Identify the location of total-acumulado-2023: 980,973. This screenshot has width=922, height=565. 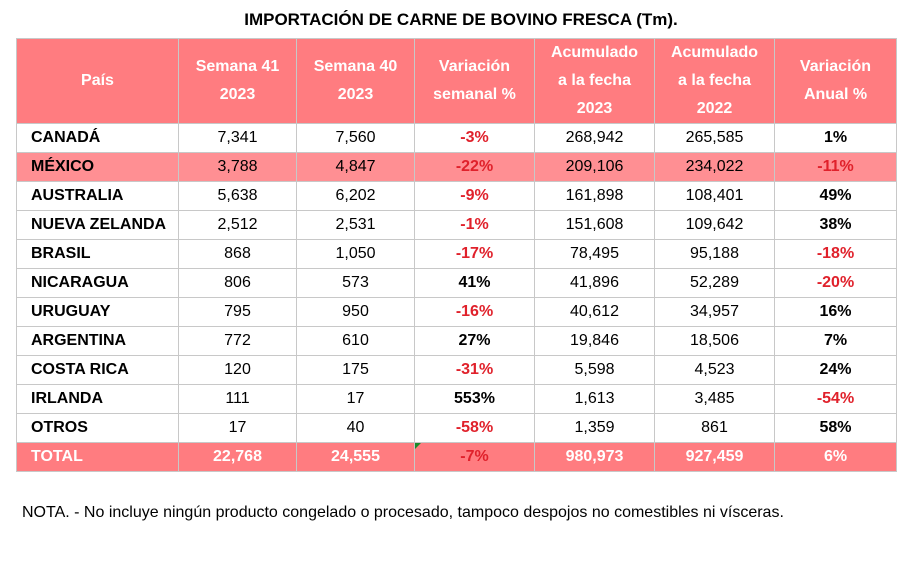
(594, 457).